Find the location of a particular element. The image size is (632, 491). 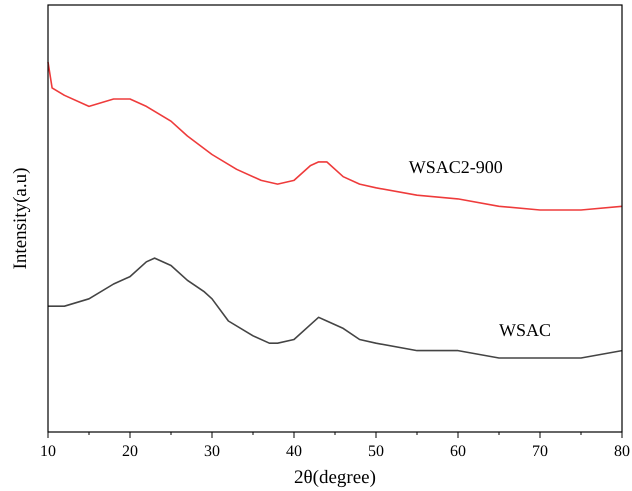

y-axis-title: Intensity(a.u) is located at coordinates (20, 219).